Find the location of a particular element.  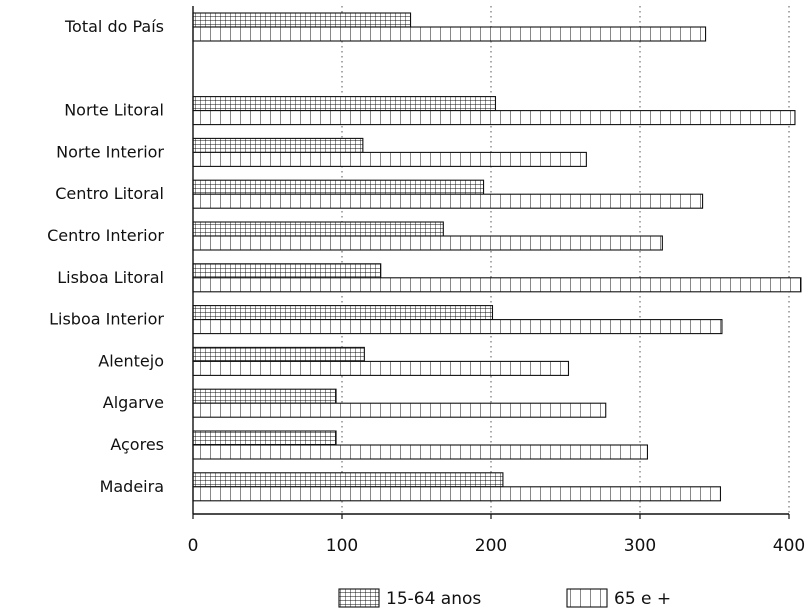

category-label: Total do País is located at coordinates (114, 26).